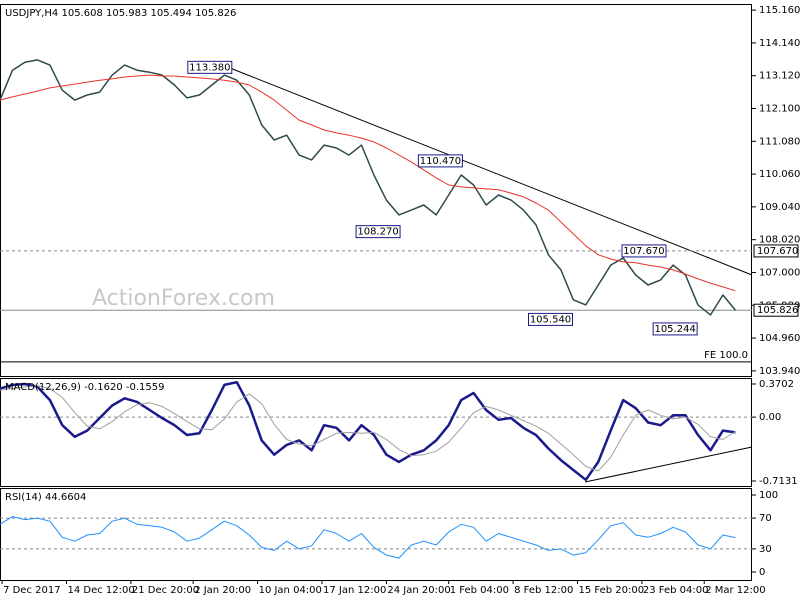  What do you see at coordinates (735, 590) in the screenshot?
I see `x-tick-label: 2 Mar 12:00` at bounding box center [735, 590].